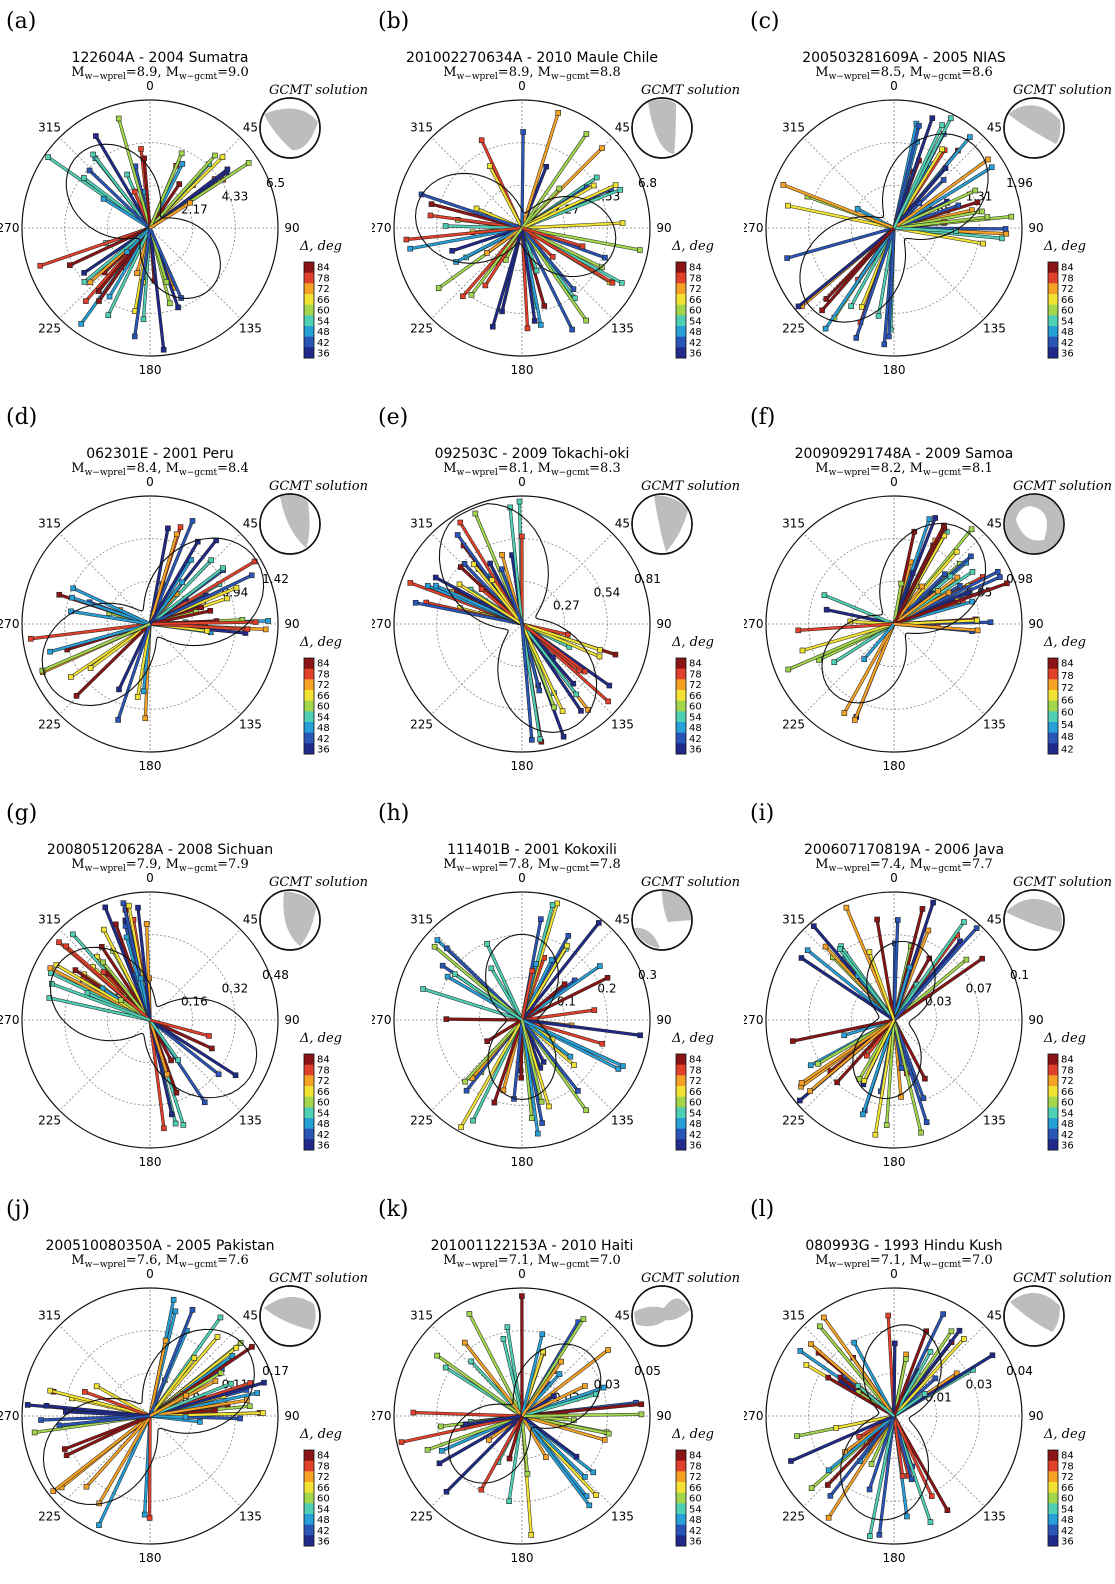 The width and height of the screenshot is (1115, 1584). I want to click on panel-label: (d), so click(21, 417).